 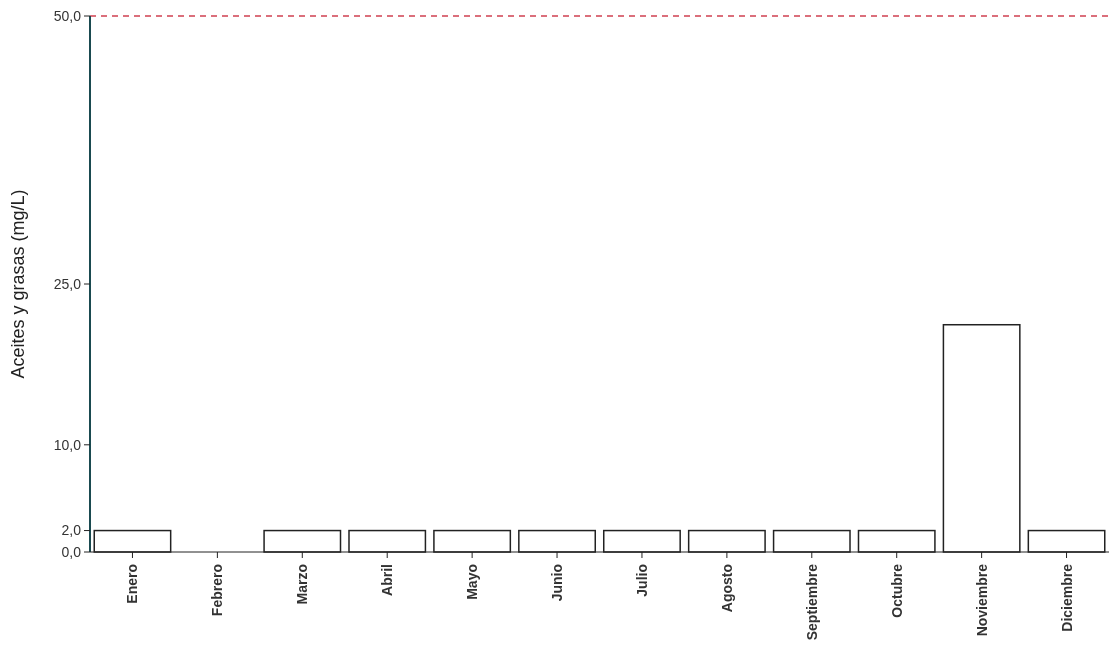 I want to click on x-tick-label: Junio, so click(x=557, y=583).